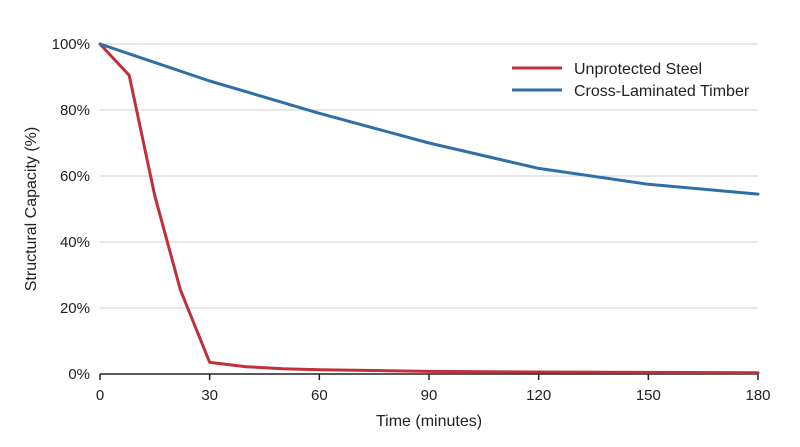 This screenshot has height=447, width=800. I want to click on y-tick-label: 60%, so click(75, 176).